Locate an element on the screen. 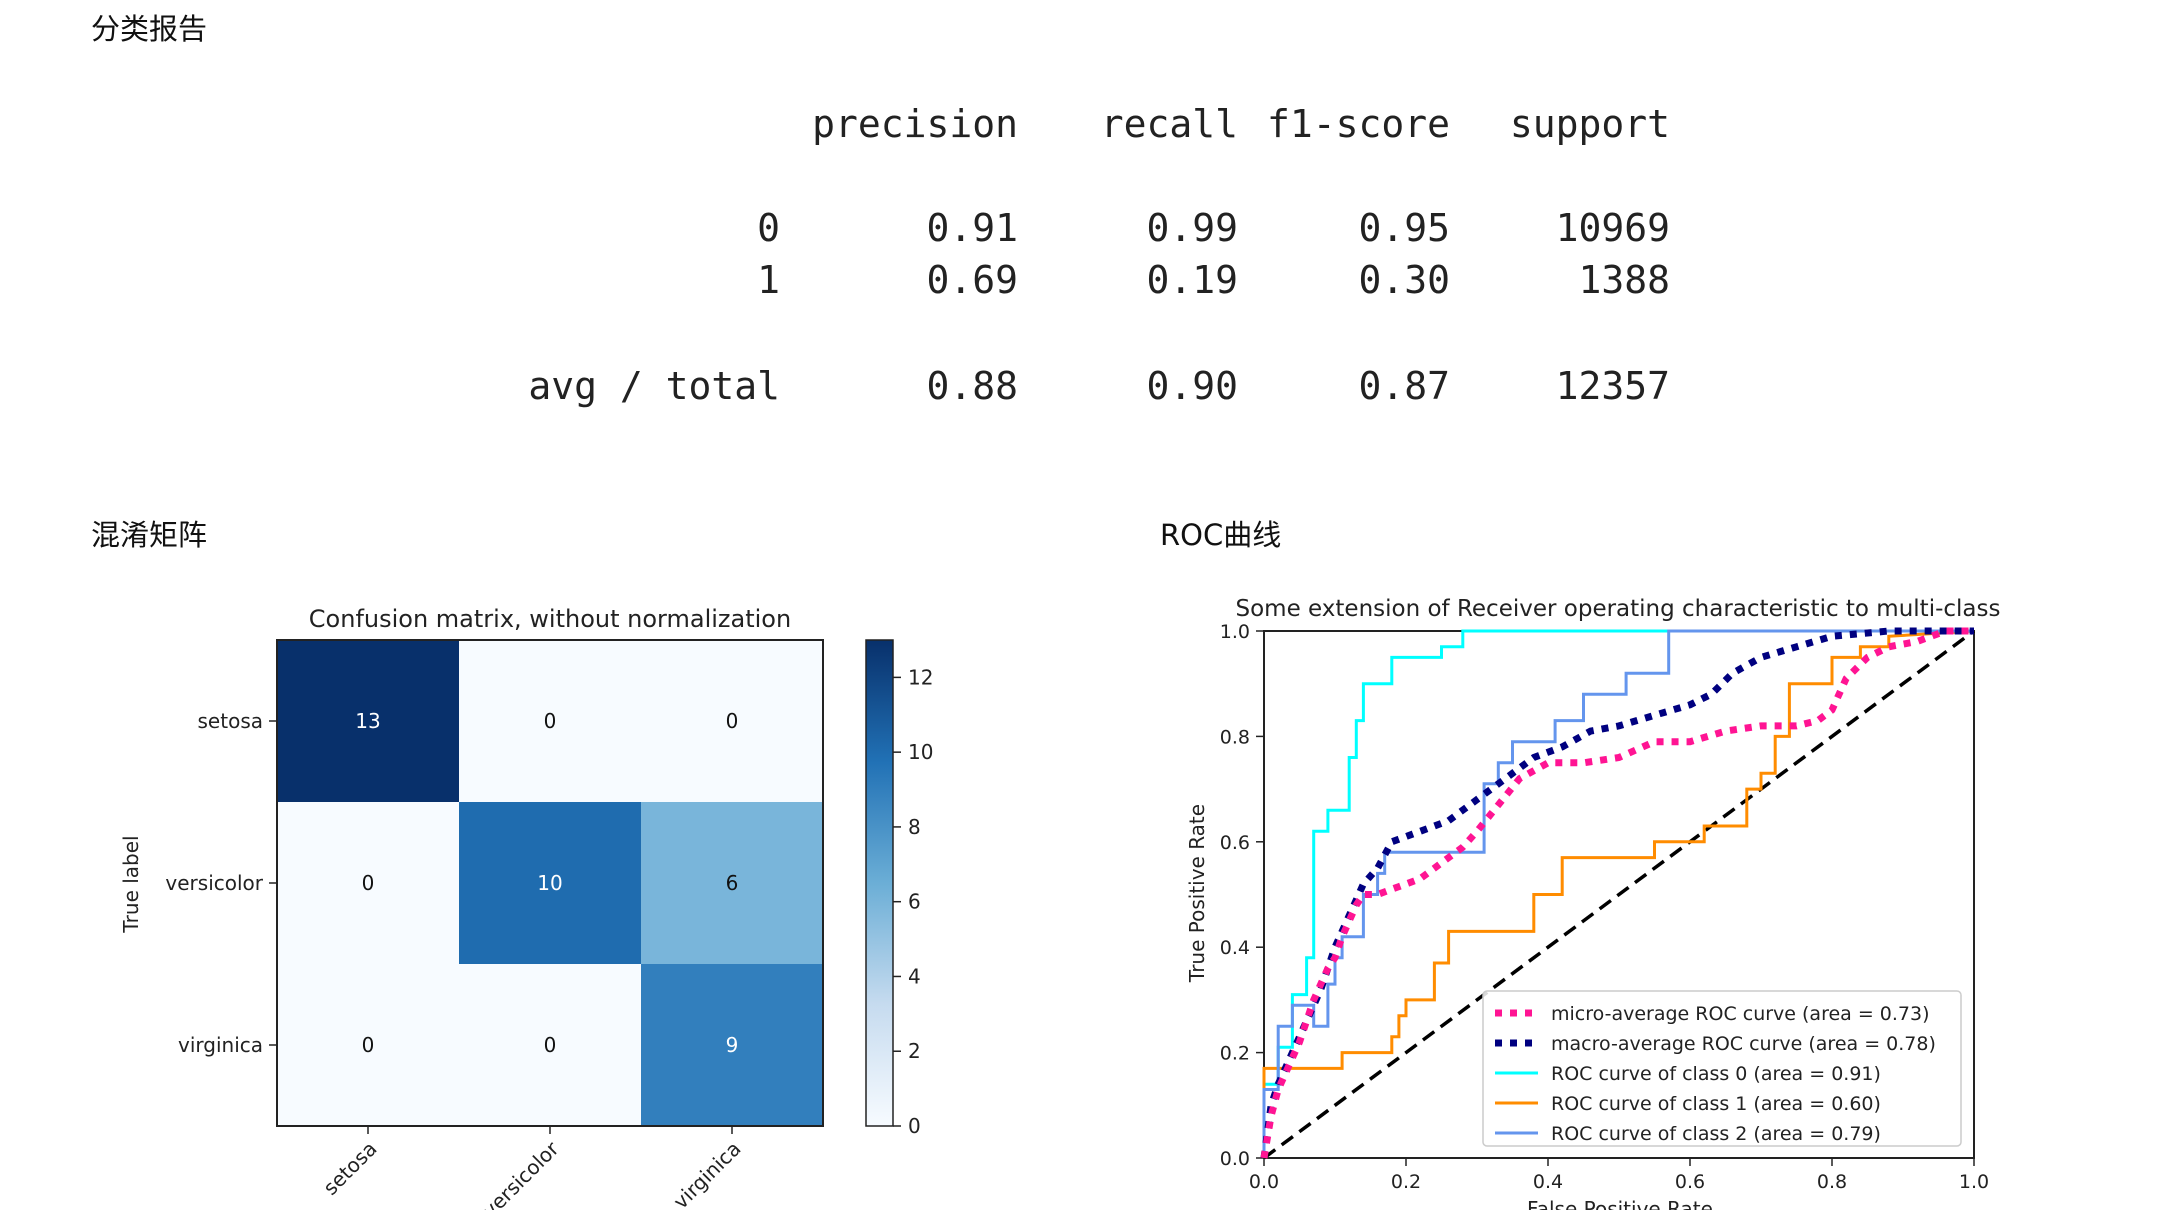 This screenshot has height=1210, width=2180. cell-value: 0.19 is located at coordinates (1192, 280).